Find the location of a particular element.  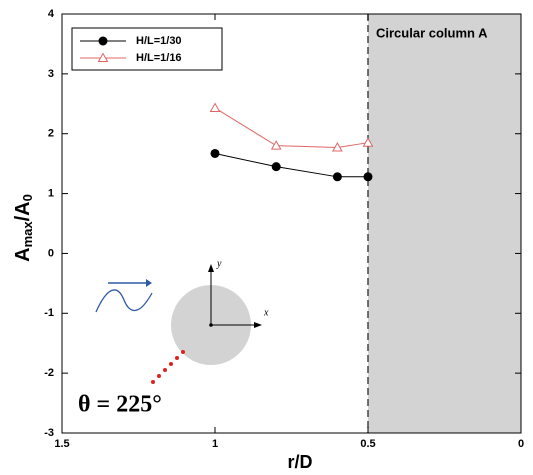

y-label-part: /A is located at coordinates (23, 211).